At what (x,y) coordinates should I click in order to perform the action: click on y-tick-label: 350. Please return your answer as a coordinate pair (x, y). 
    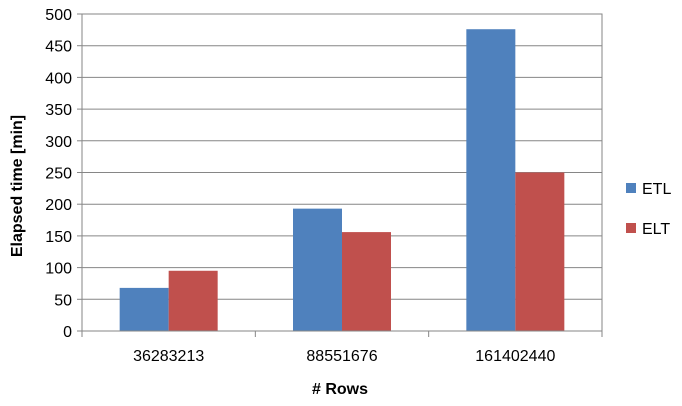
    Looking at the image, I should click on (58, 110).